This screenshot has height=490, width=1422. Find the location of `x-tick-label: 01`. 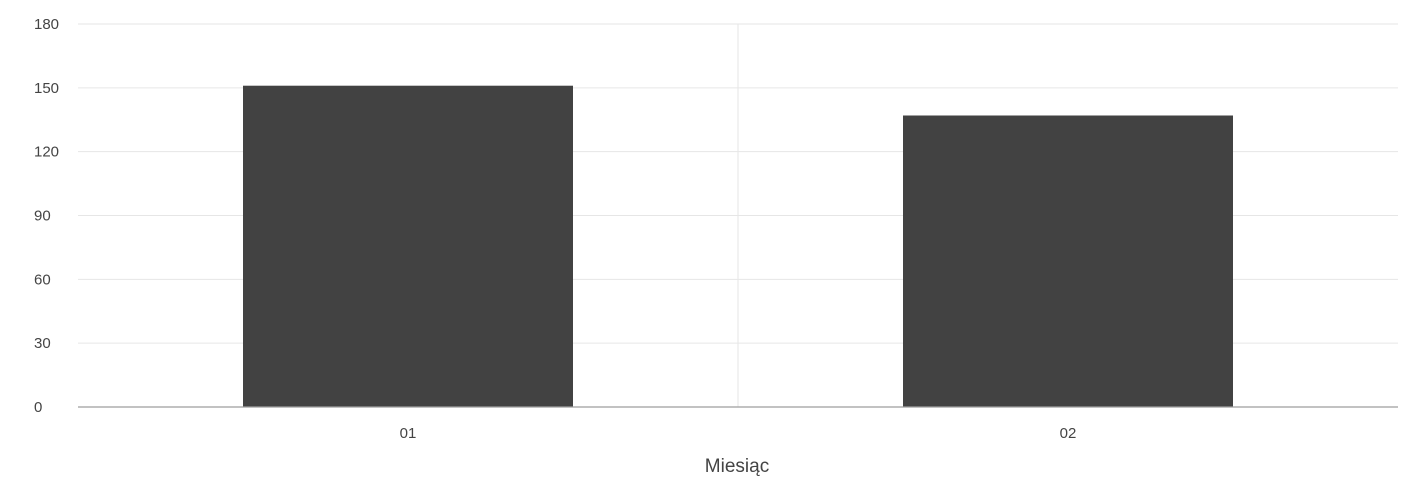

x-tick-label: 01 is located at coordinates (408, 433).